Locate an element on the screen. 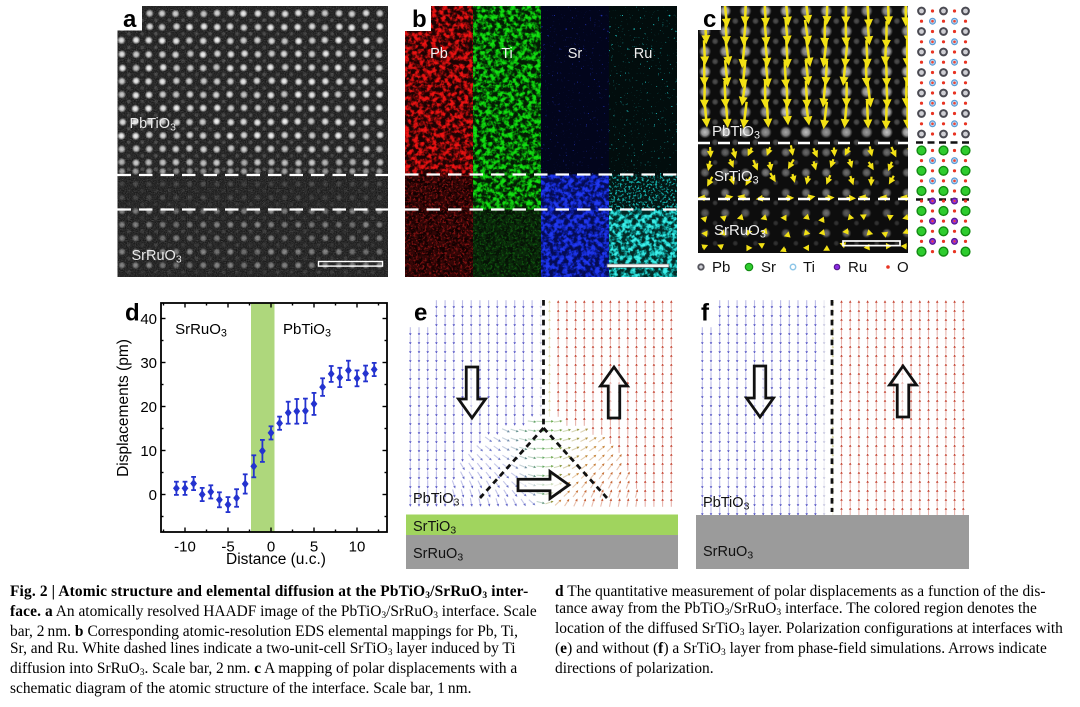  svg-text: -10 is located at coordinates (185, 547).